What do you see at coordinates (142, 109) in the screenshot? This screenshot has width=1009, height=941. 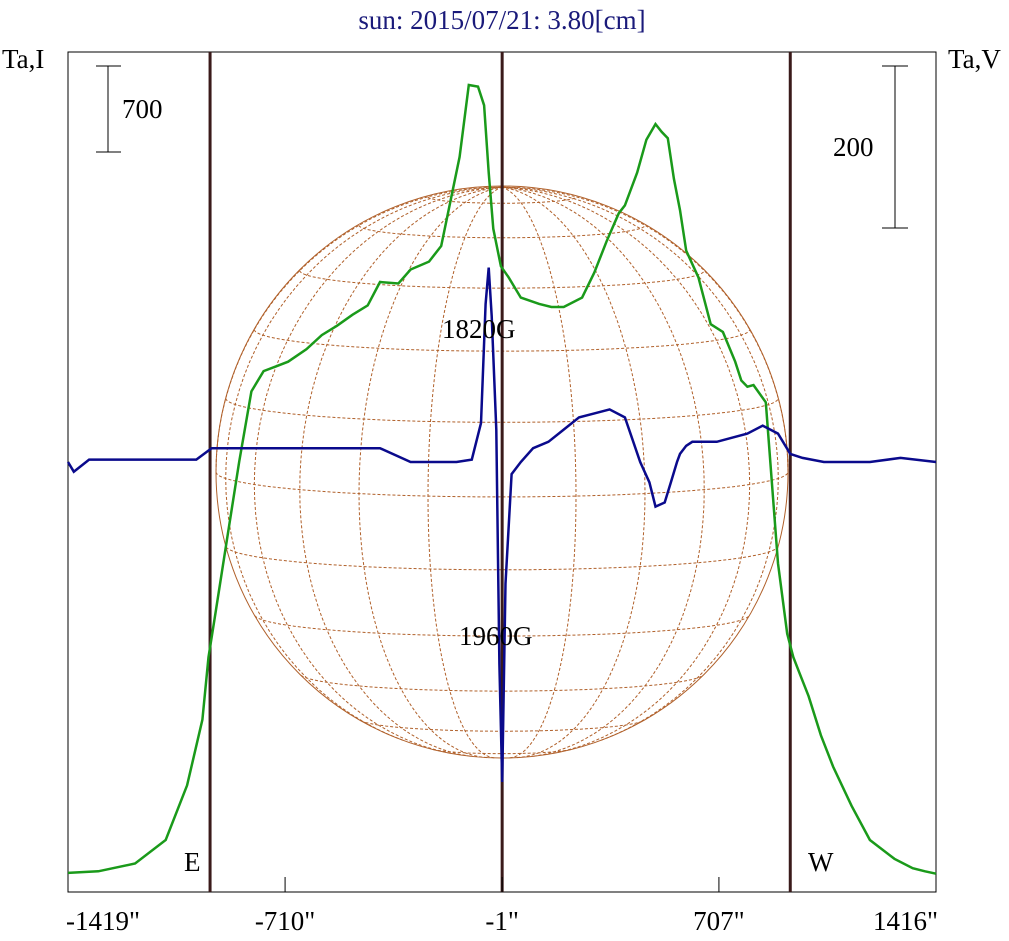 I see `scale-bar-left-label: 700` at bounding box center [142, 109].